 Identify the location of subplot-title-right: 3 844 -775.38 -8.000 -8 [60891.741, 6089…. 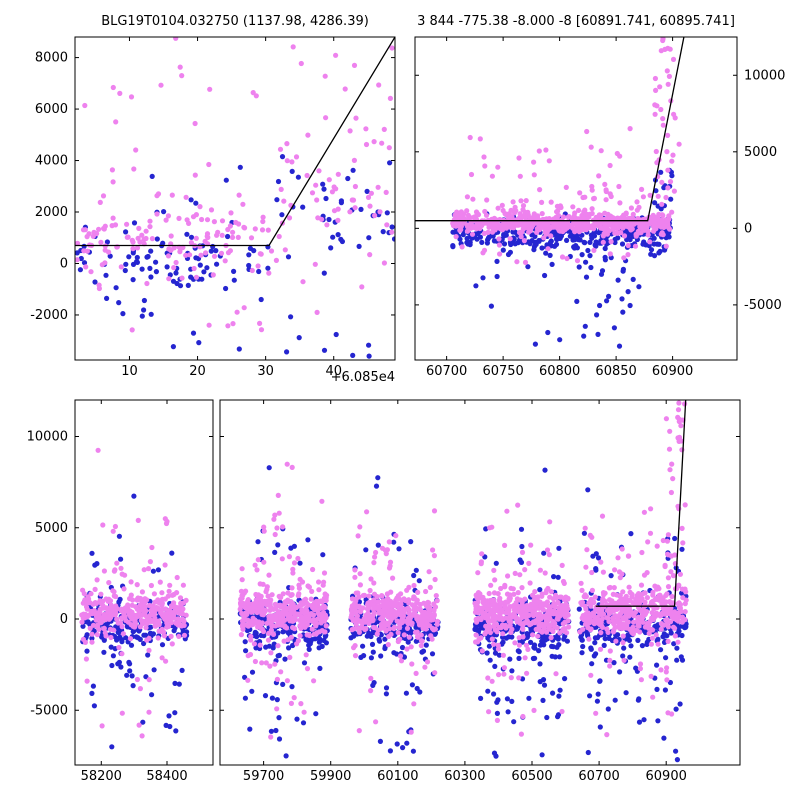
(576, 21).